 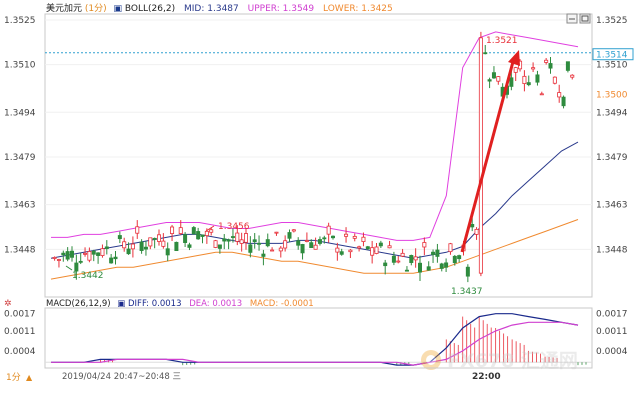 What do you see at coordinates (612, 206) in the screenshot?
I see `right-tick-label: 1.3463` at bounding box center [612, 206].